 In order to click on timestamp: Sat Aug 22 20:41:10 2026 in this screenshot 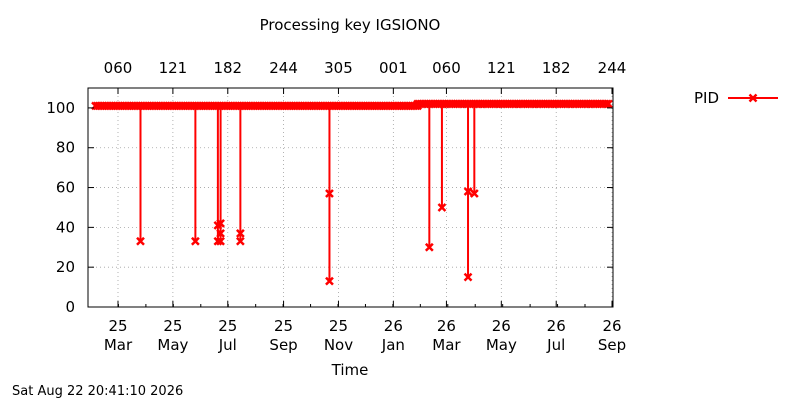, I will do `click(97, 391)`.